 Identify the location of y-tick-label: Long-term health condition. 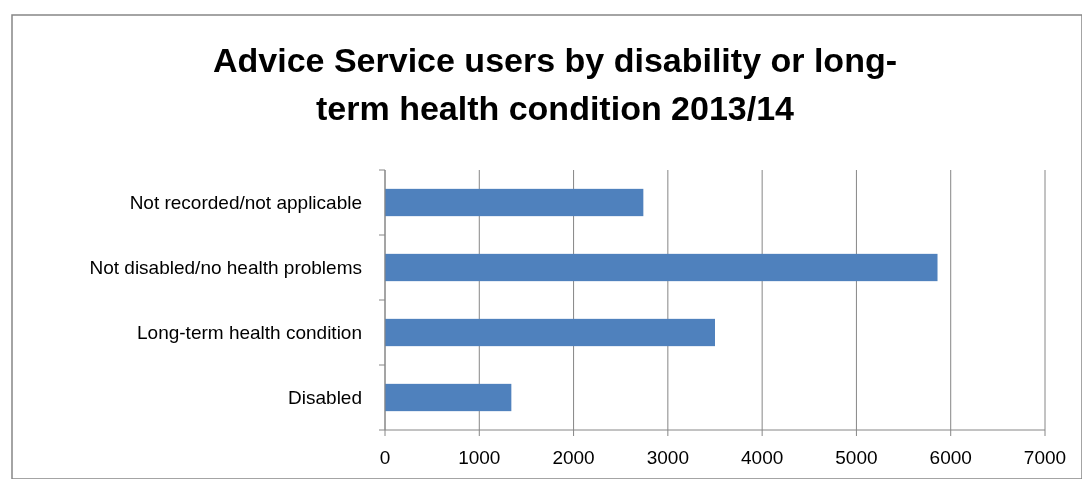
(249, 333).